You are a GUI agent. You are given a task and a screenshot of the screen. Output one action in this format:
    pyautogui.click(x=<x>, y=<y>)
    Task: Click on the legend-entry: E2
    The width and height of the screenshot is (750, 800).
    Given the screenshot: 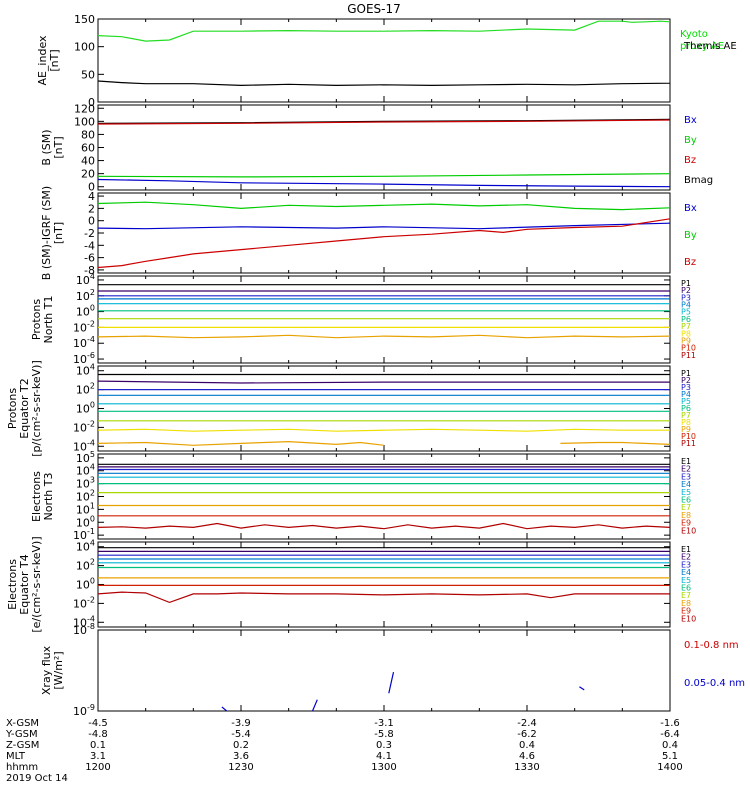 What is the action you would take?
    pyautogui.click(x=686, y=557)
    